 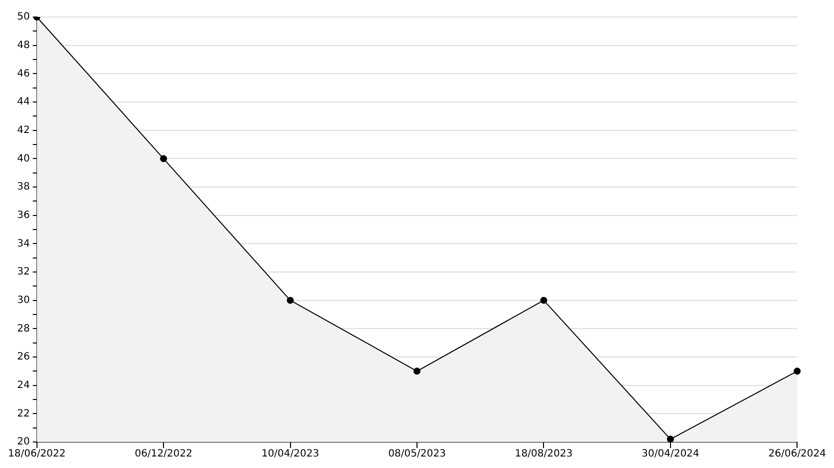 I want to click on y-tick-label: 28, so click(x=23, y=328).